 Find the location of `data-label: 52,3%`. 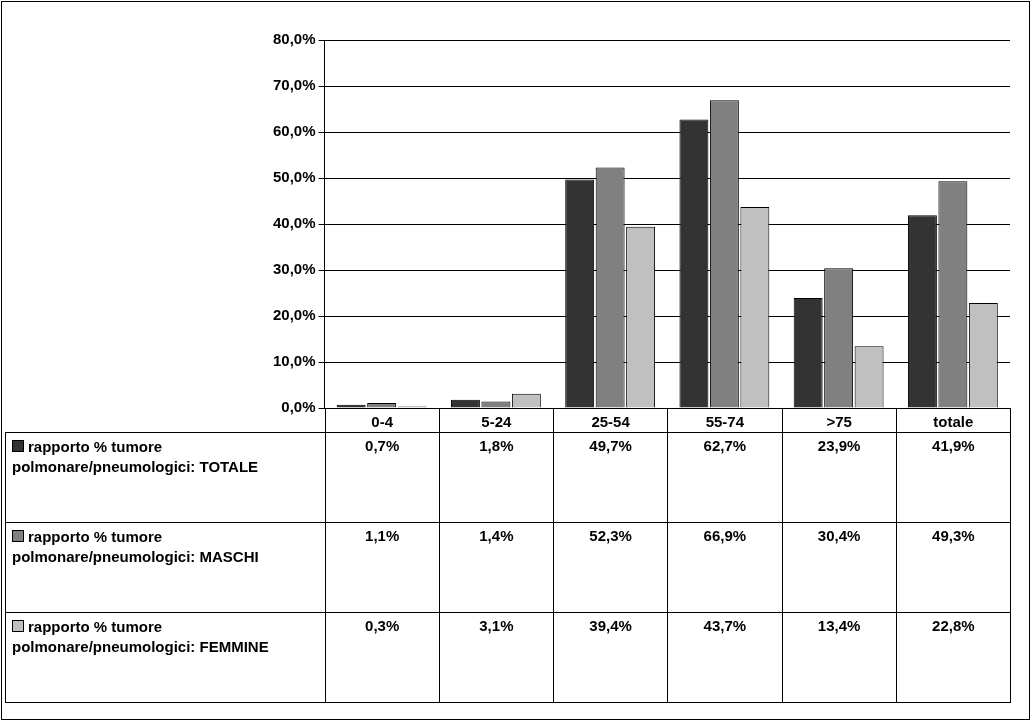

data-label: 52,3% is located at coordinates (611, 567).